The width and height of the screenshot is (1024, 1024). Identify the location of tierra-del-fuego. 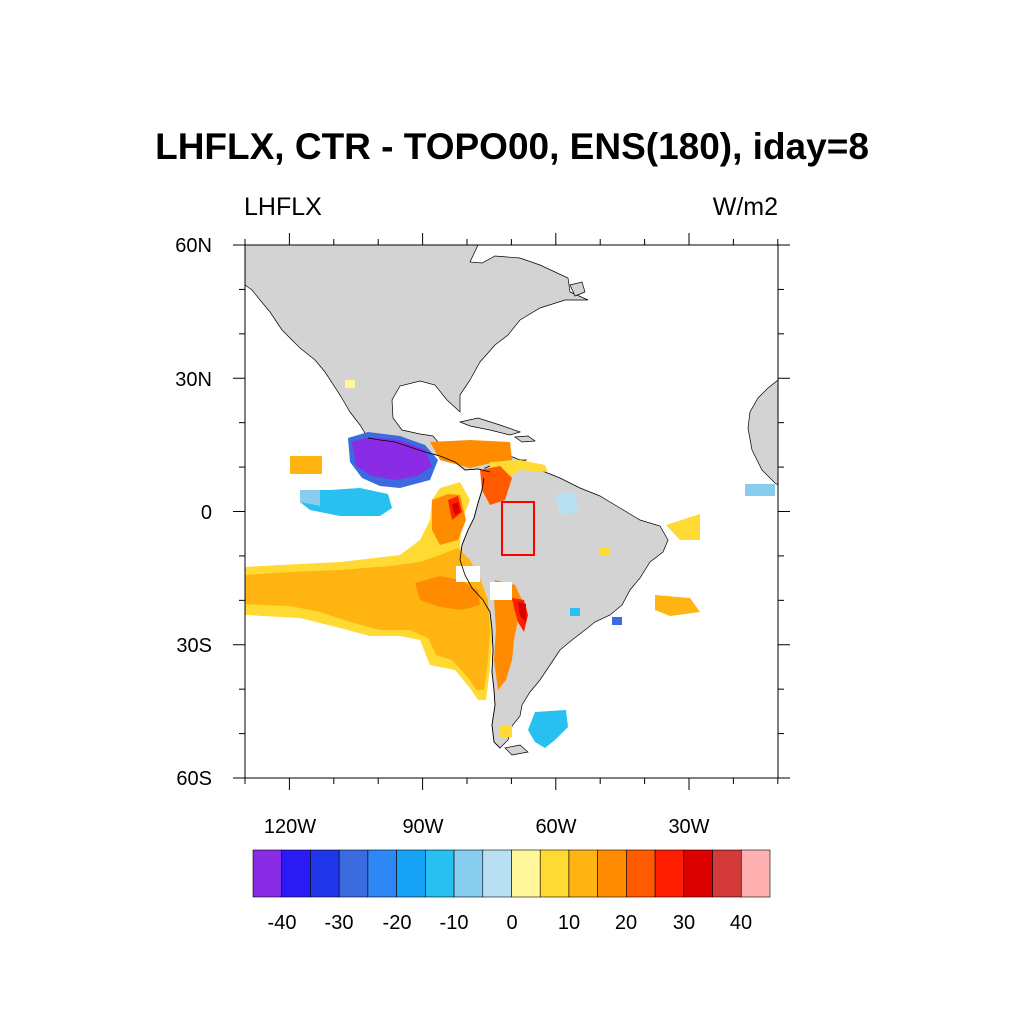
(516, 750).